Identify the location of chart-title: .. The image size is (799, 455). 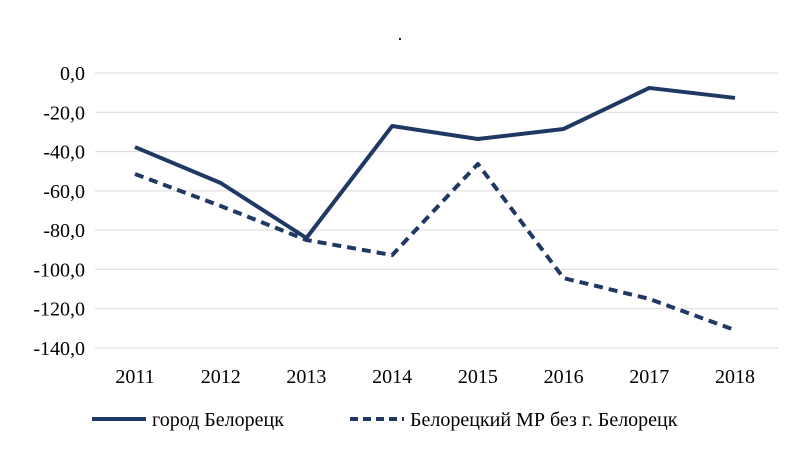
(400, 34).